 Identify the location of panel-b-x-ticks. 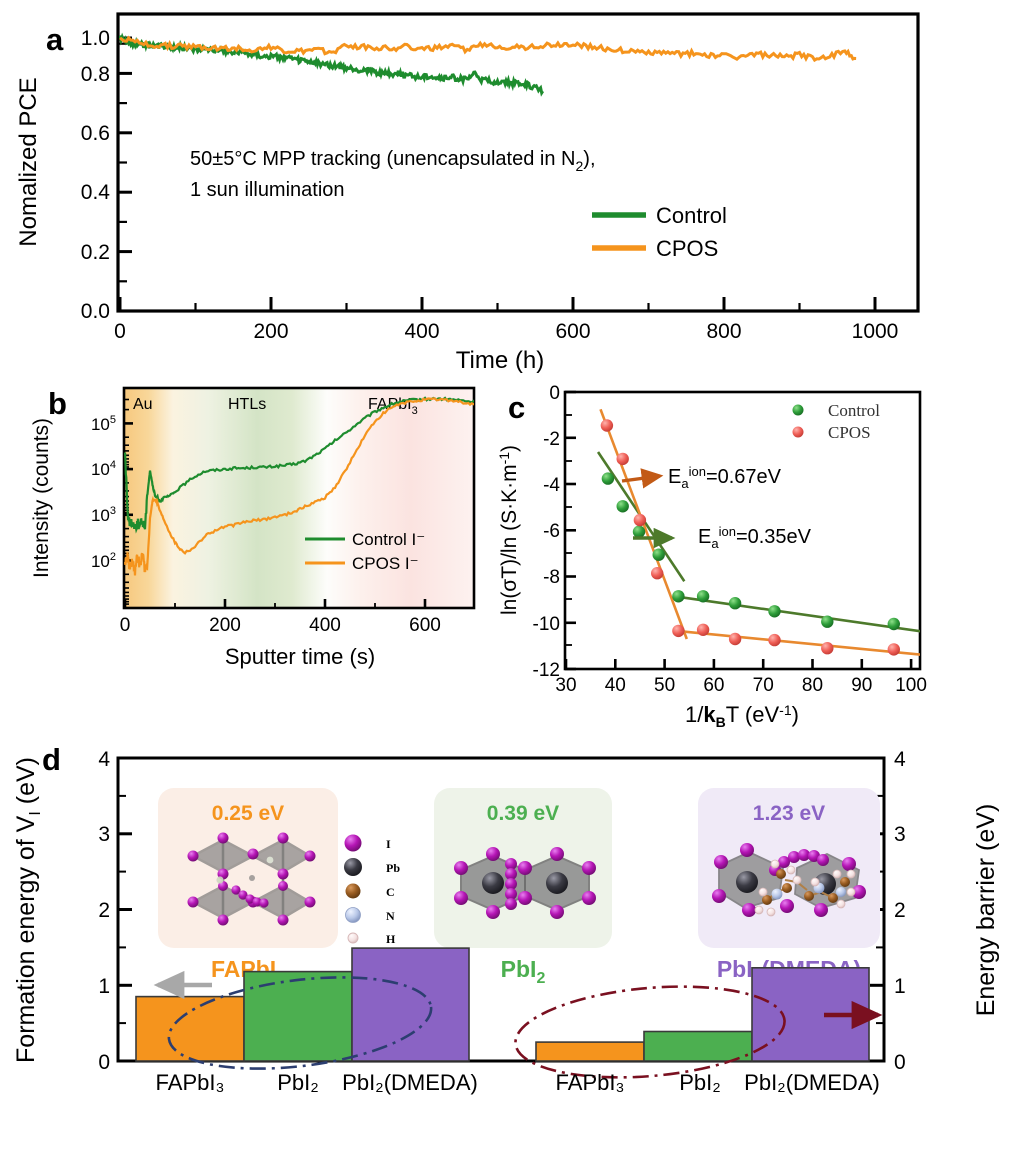
(275, 603).